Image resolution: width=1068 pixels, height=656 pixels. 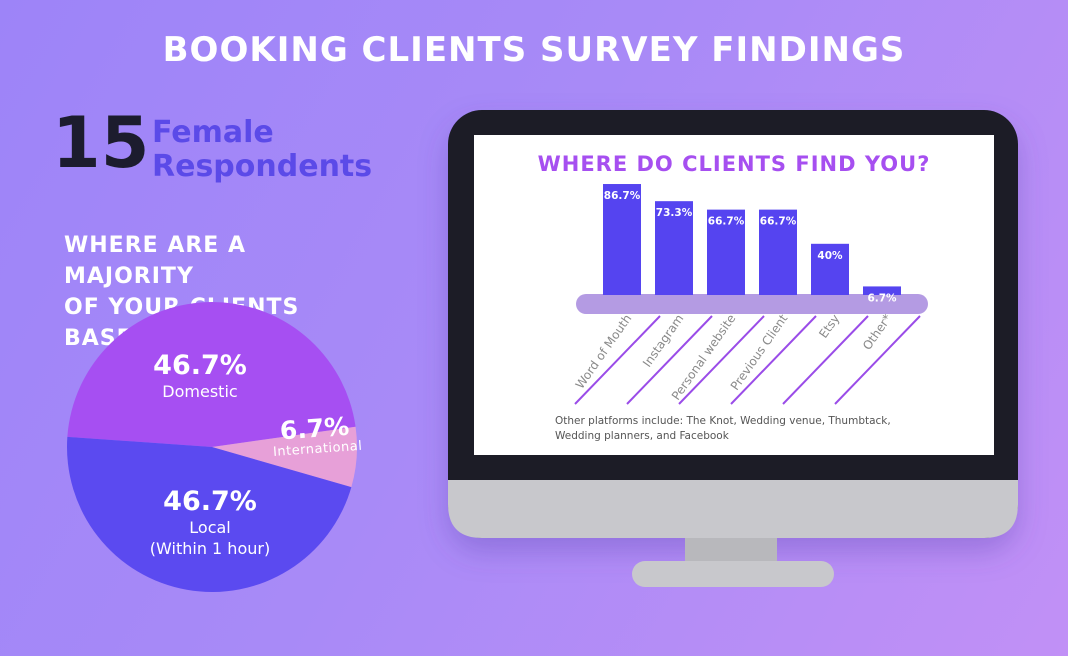 I want to click on pie-slices, so click(x=211, y=447).